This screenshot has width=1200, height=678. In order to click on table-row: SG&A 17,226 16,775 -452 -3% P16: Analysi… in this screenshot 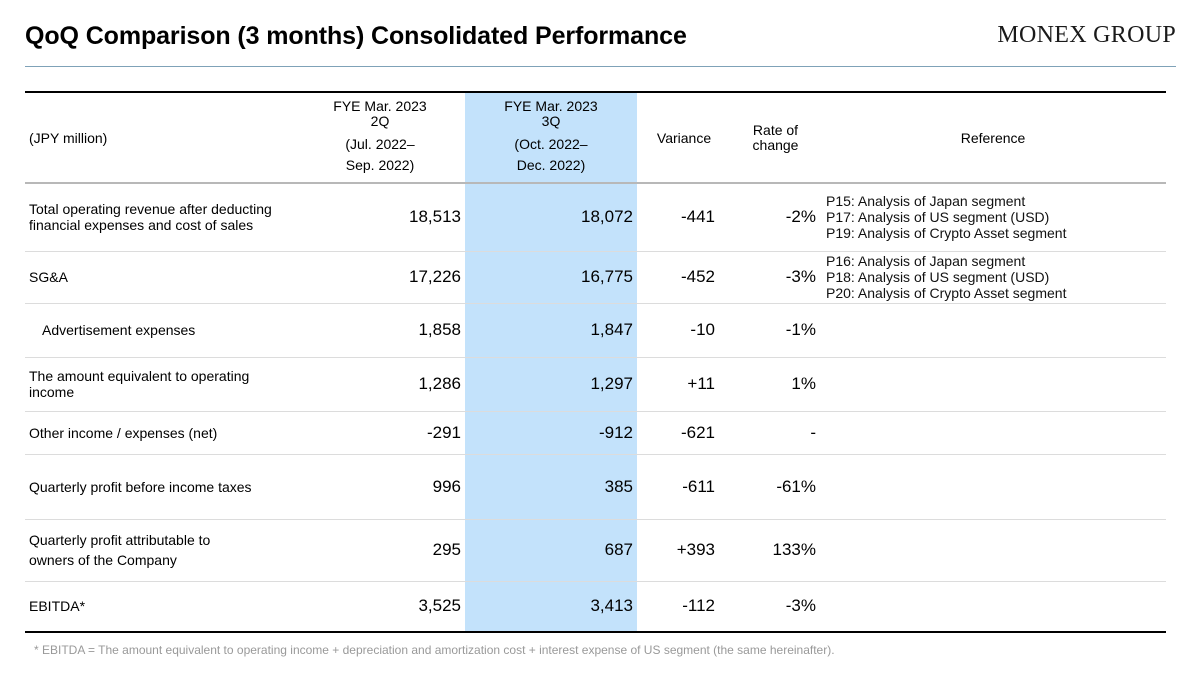, I will do `click(595, 277)`.